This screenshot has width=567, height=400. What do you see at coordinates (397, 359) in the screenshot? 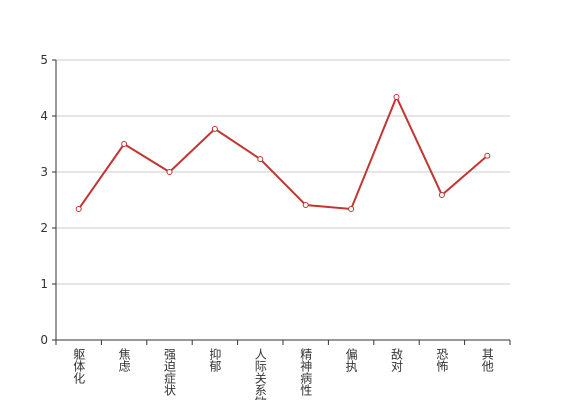
I see `x-tick-label: 敌对` at bounding box center [397, 359].